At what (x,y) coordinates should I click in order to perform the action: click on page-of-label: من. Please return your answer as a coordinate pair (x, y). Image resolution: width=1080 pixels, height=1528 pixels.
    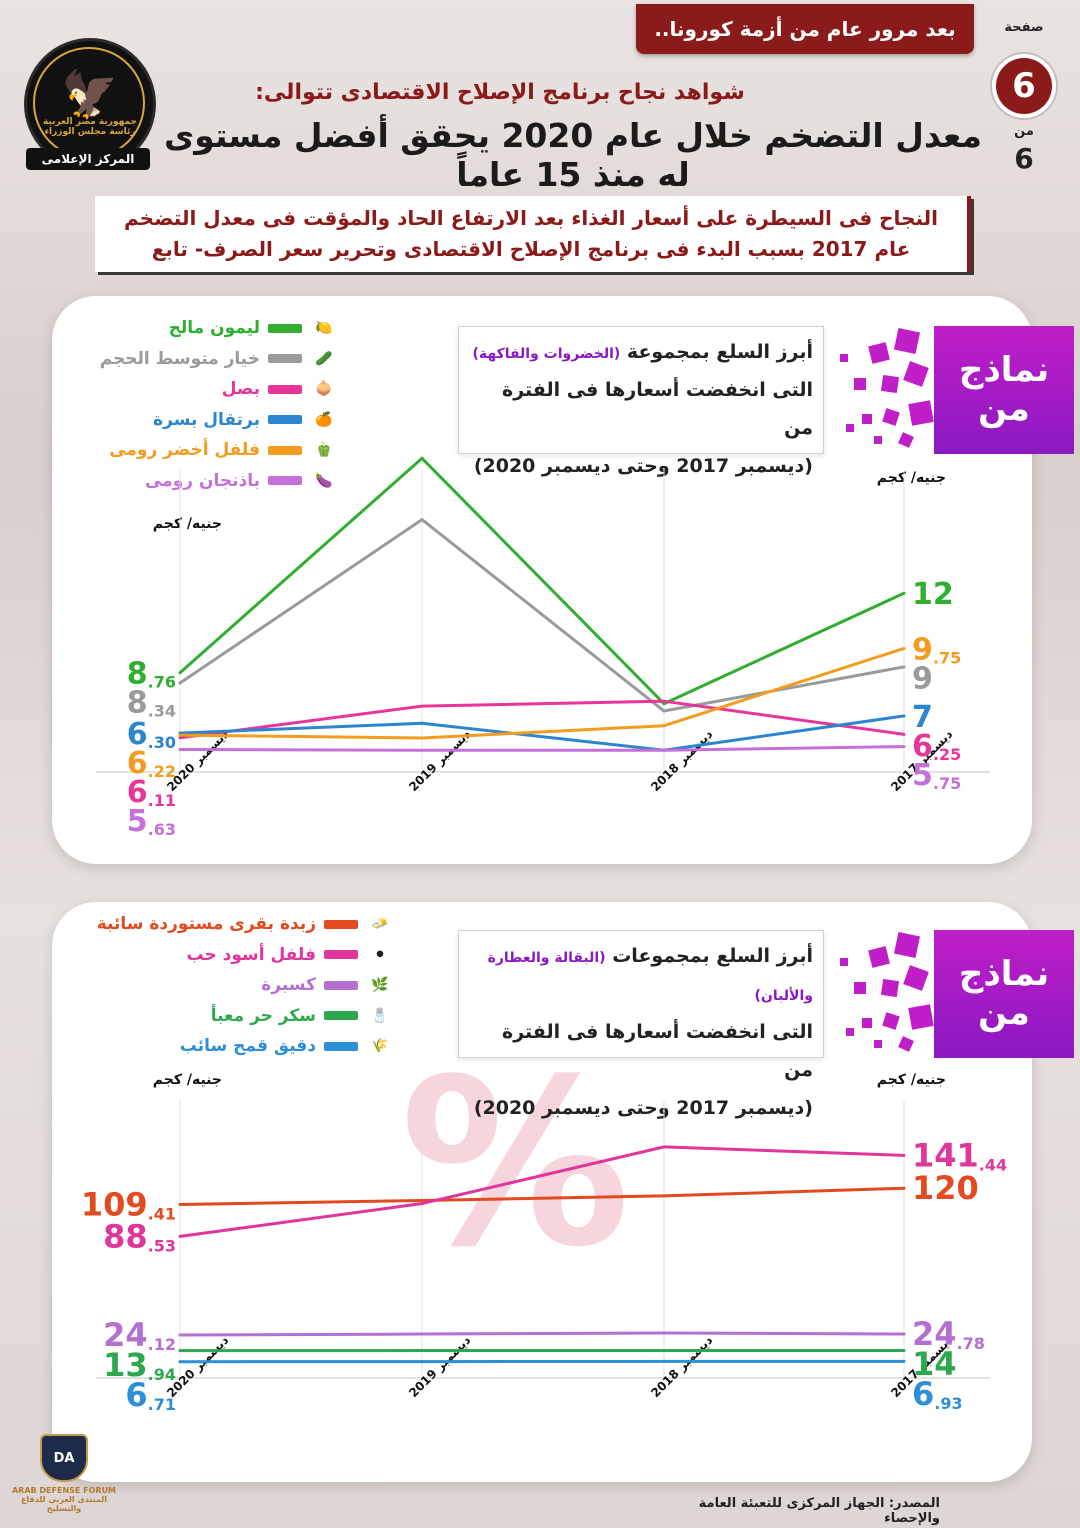
    Looking at the image, I should click on (1024, 131).